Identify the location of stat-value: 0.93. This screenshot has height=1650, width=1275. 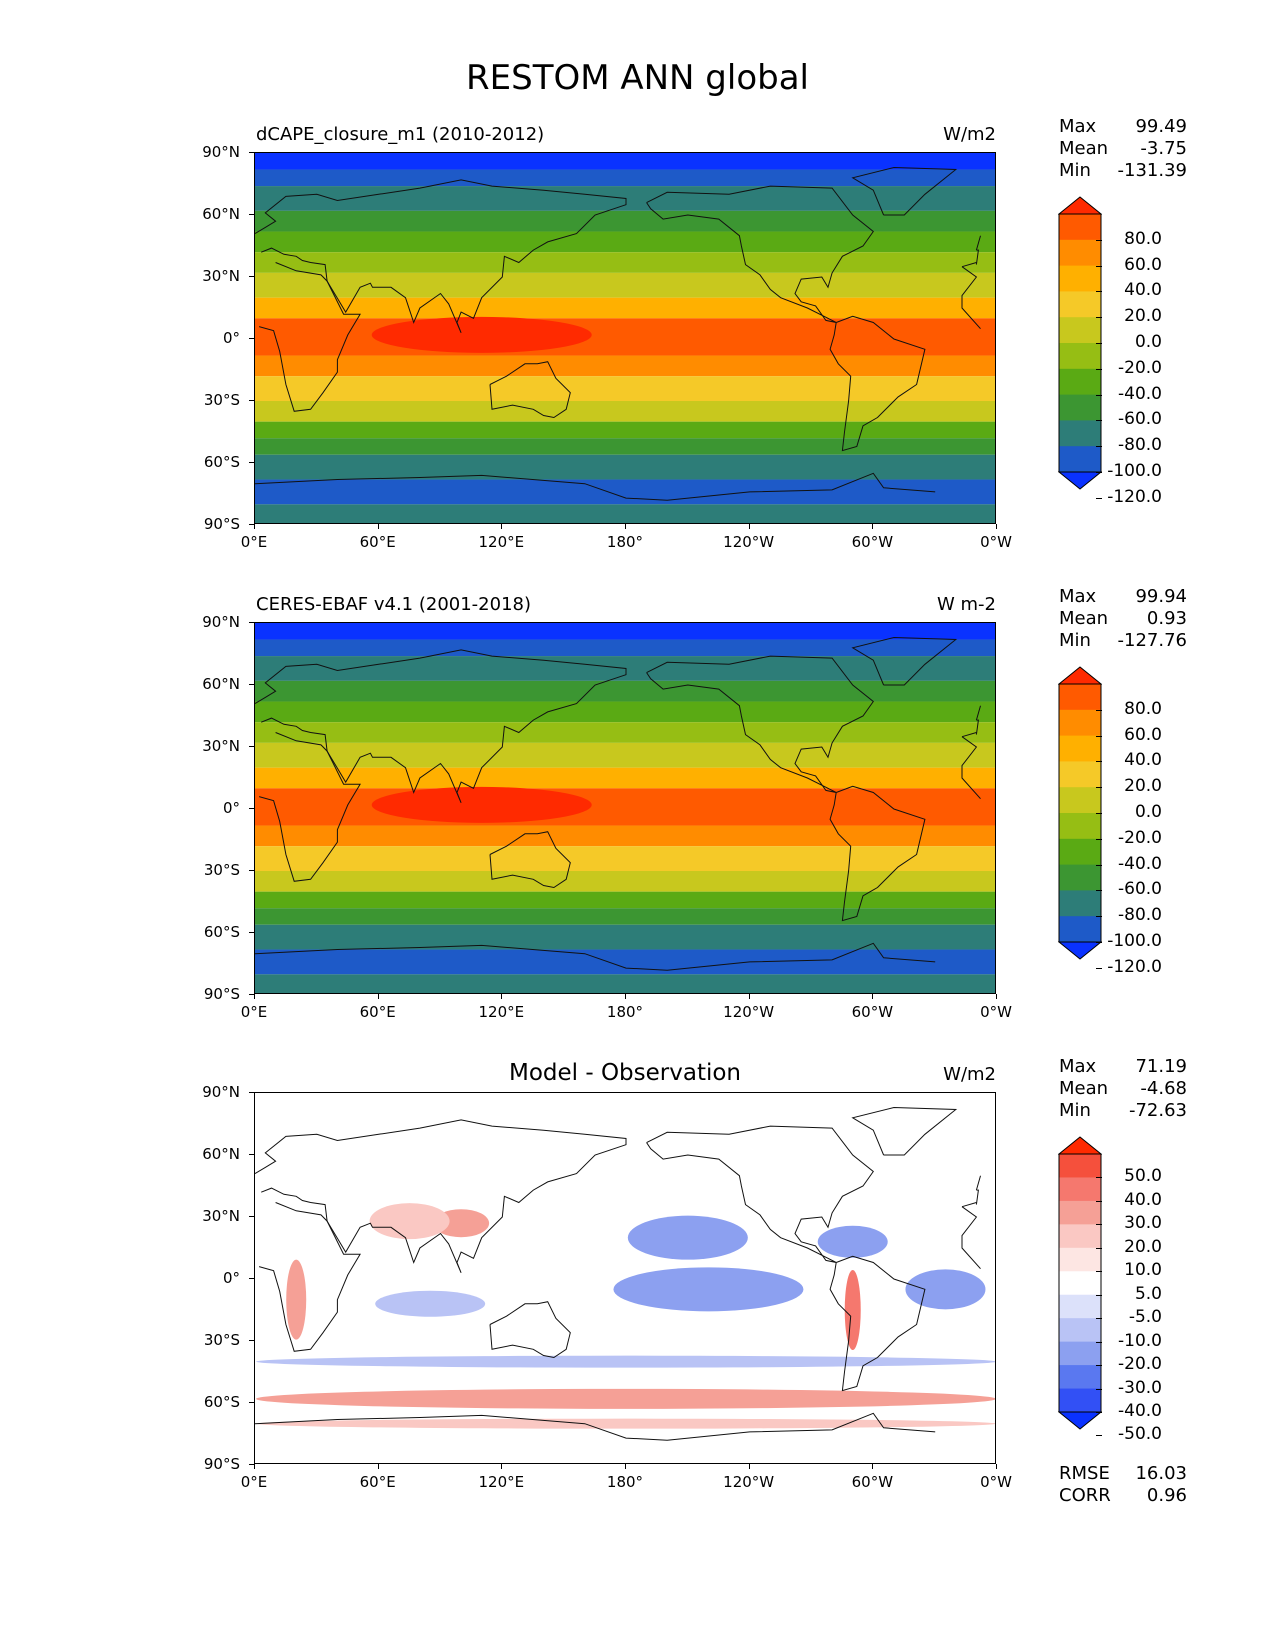
(1166, 618).